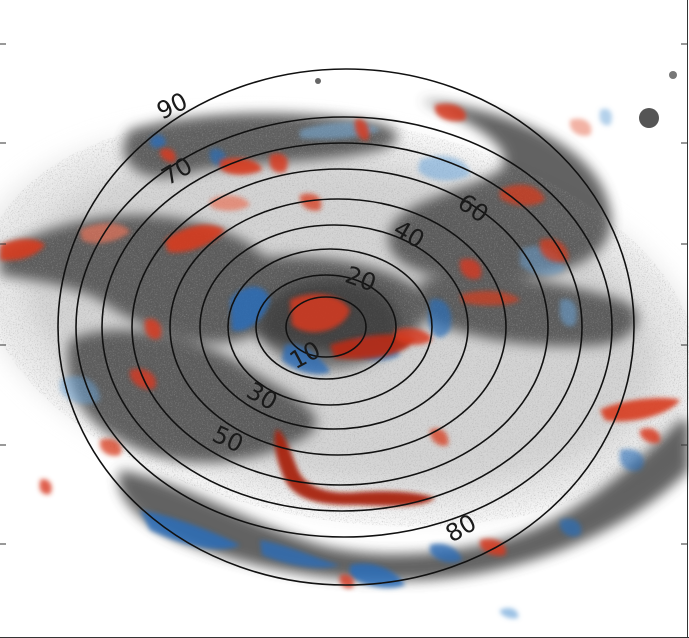 Image resolution: width=689 pixels, height=638 pixels. What do you see at coordinates (649, 118) in the screenshot?
I see `foreground-star` at bounding box center [649, 118].